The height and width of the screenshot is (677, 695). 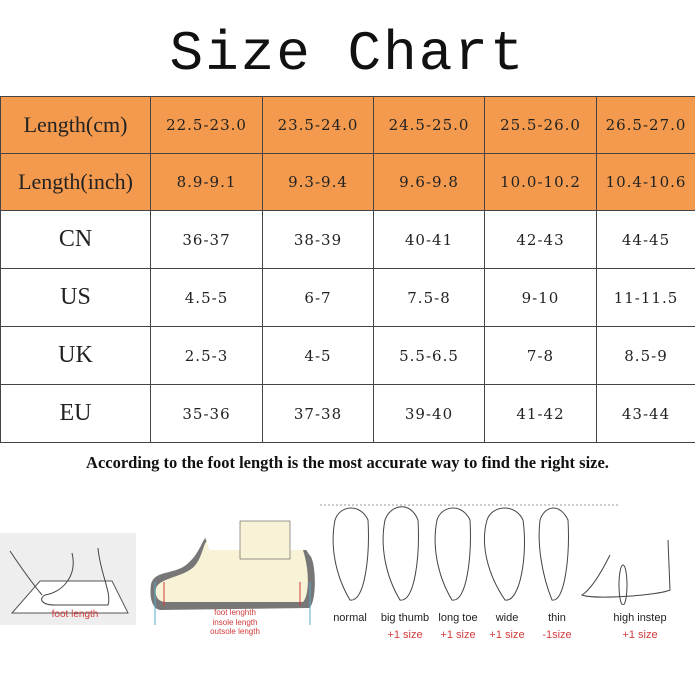 What do you see at coordinates (429, 413) in the screenshot?
I see `size-cell: 39-40` at bounding box center [429, 413].